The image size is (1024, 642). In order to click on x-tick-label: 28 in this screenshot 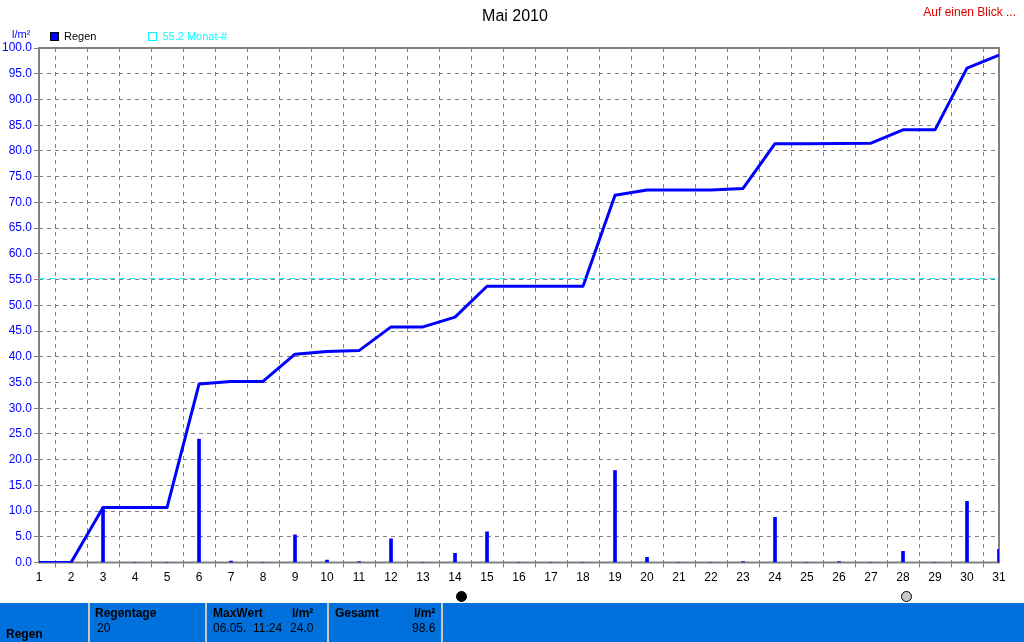, I will do `click(903, 577)`.